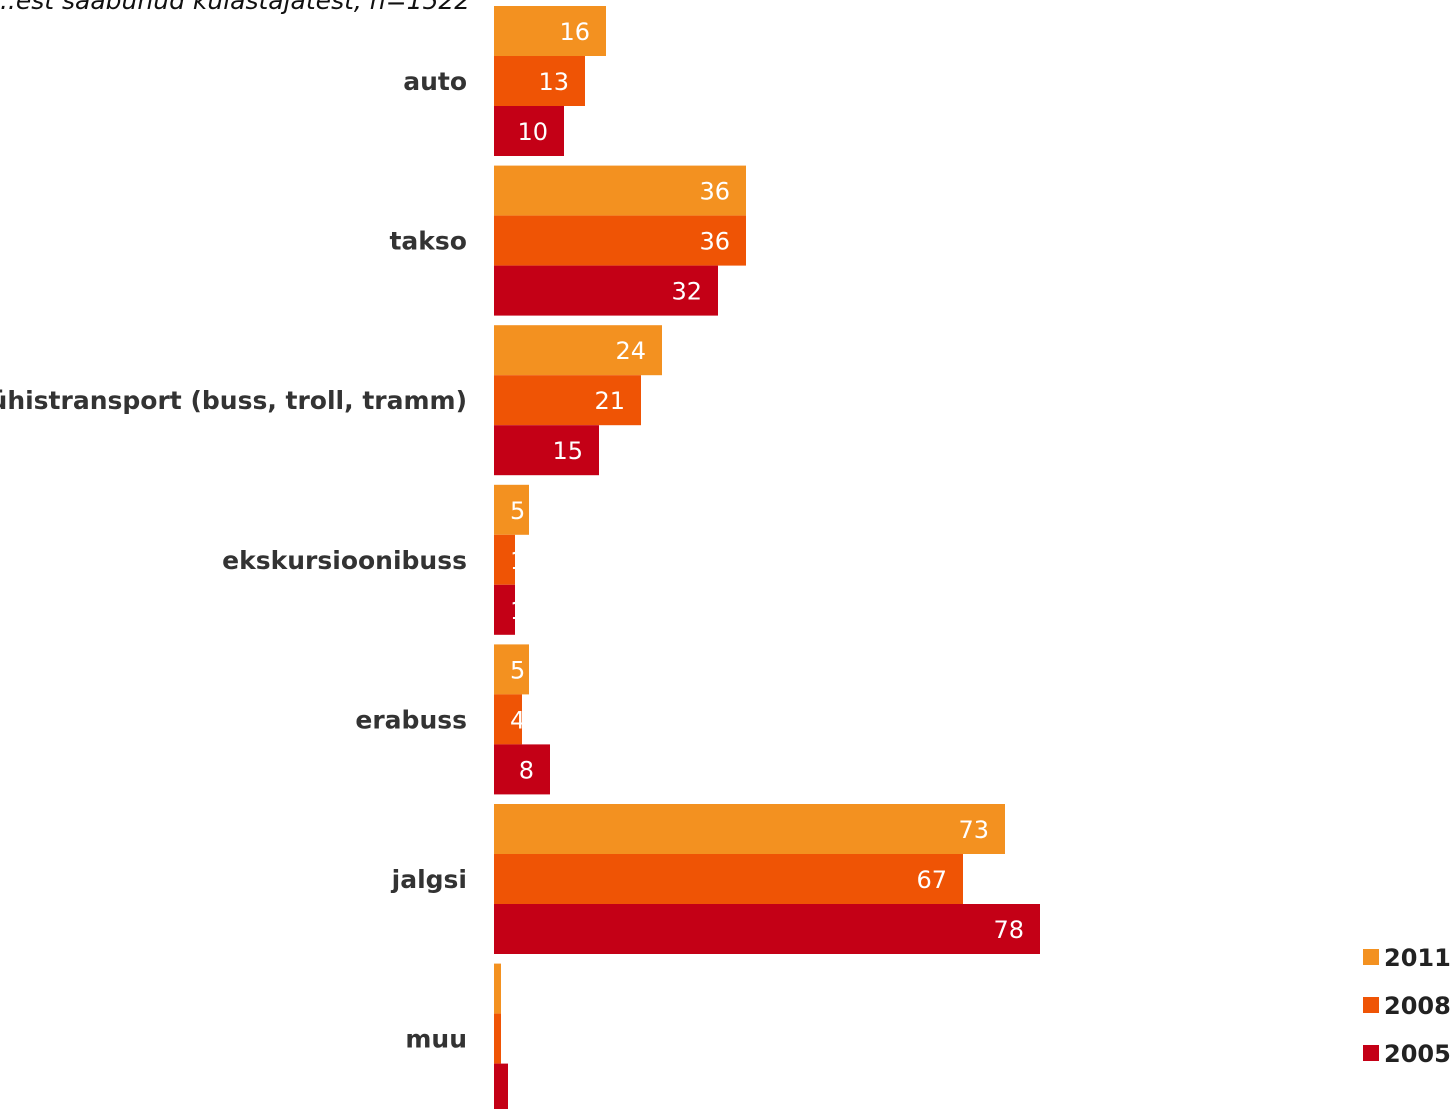 This screenshot has height=1114, width=1454. Describe the element at coordinates (714, 192) in the screenshot. I see `data-label-2011: 36` at that location.